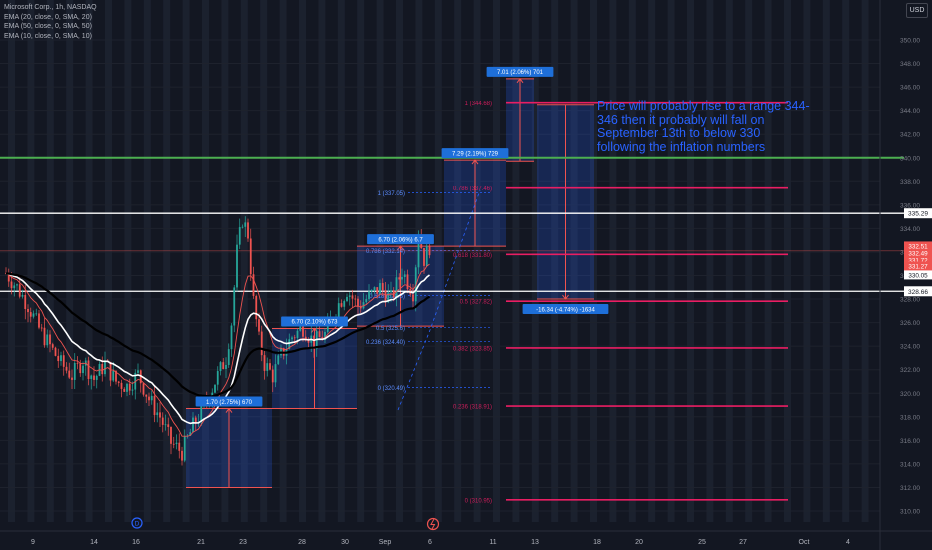  What do you see at coordinates (48, 36) in the screenshot?
I see `indicator-ema-10: EMA (10, close, 0, SMA, 10)` at bounding box center [48, 36].